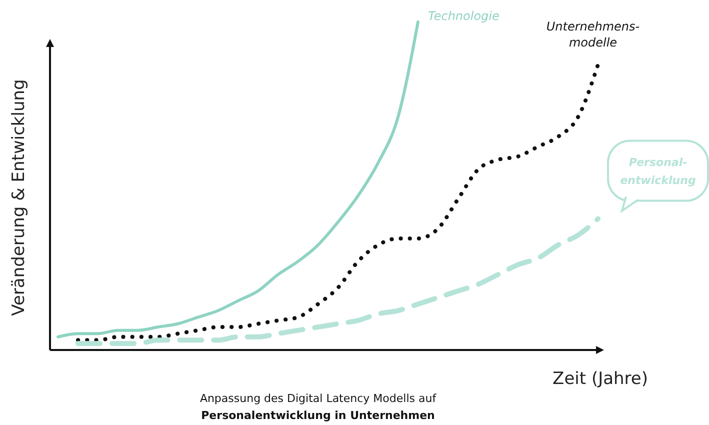  I want to click on x-axis-title: Zeit (Jahre), so click(600, 379).